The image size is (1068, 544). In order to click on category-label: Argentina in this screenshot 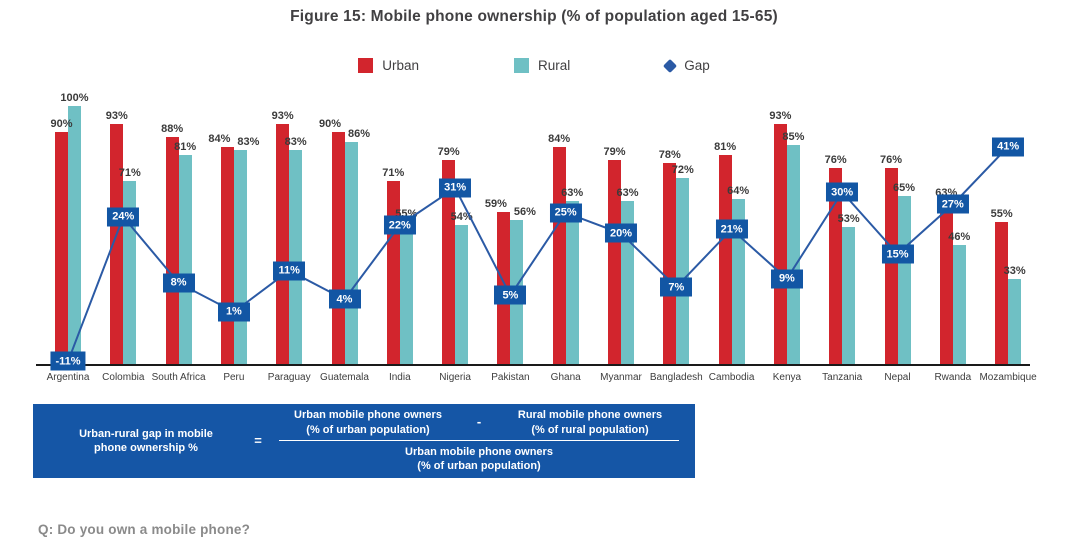, I will do `click(68, 377)`.